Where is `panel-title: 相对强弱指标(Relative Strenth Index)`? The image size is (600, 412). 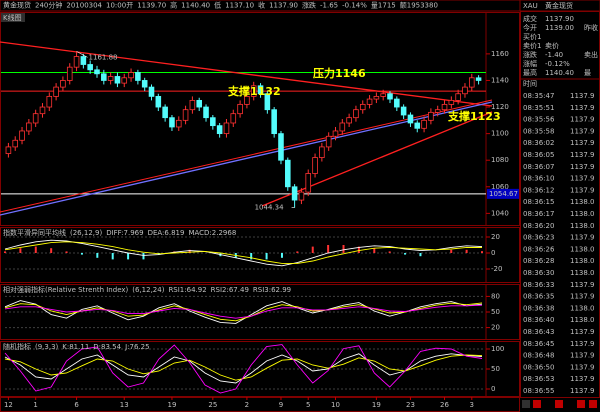
panel-title: 相对强弱指标(Relative Strenth Index) is located at coordinates (66, 289).